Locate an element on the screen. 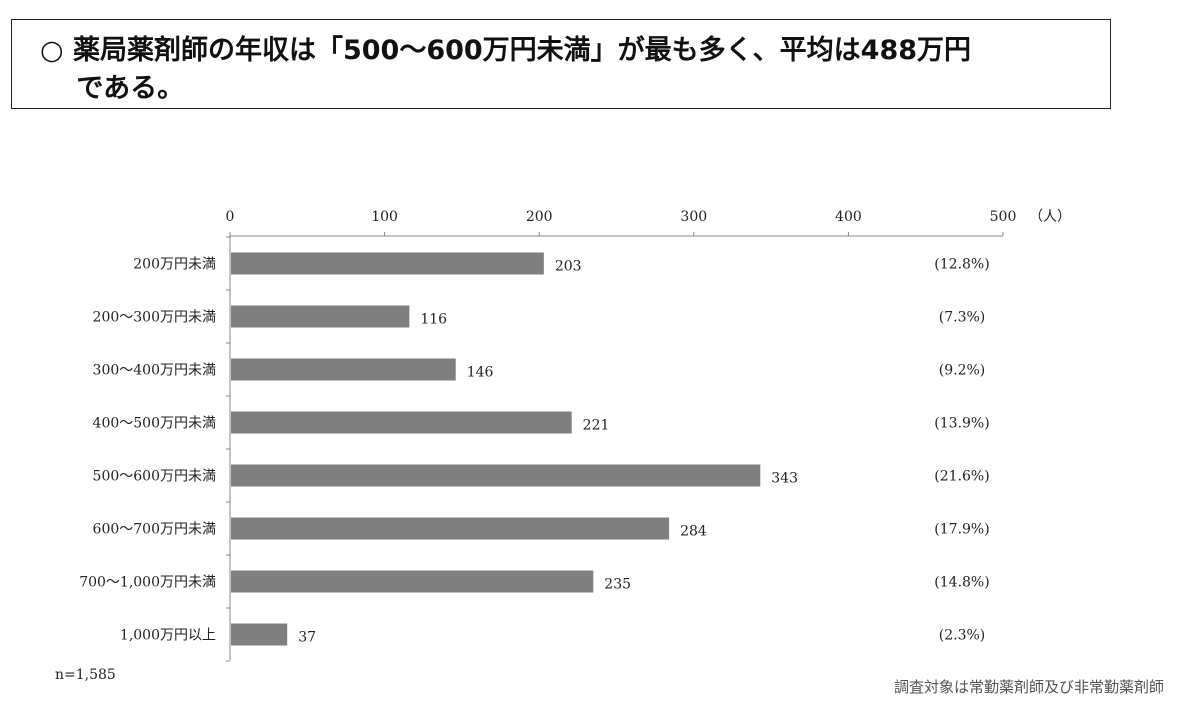 The image size is (1200, 715). percent-label: (14.8%) is located at coordinates (961, 583).